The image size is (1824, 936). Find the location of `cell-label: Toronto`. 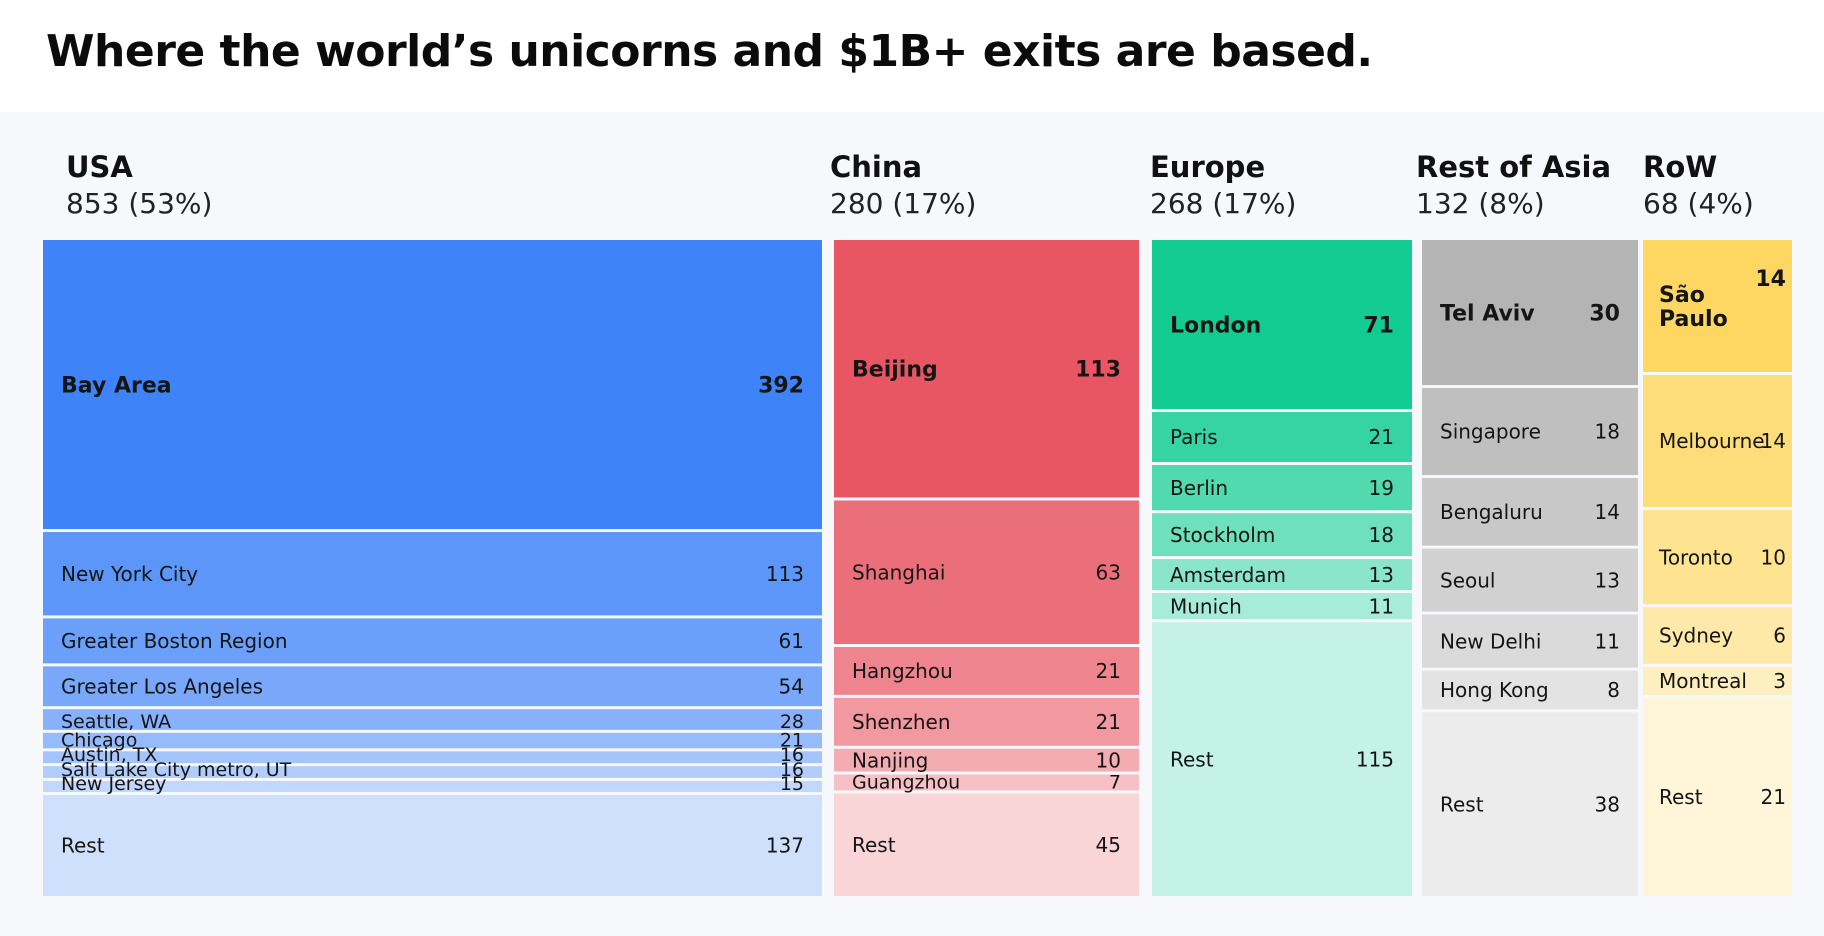

cell-label: Toronto is located at coordinates (1695, 557).